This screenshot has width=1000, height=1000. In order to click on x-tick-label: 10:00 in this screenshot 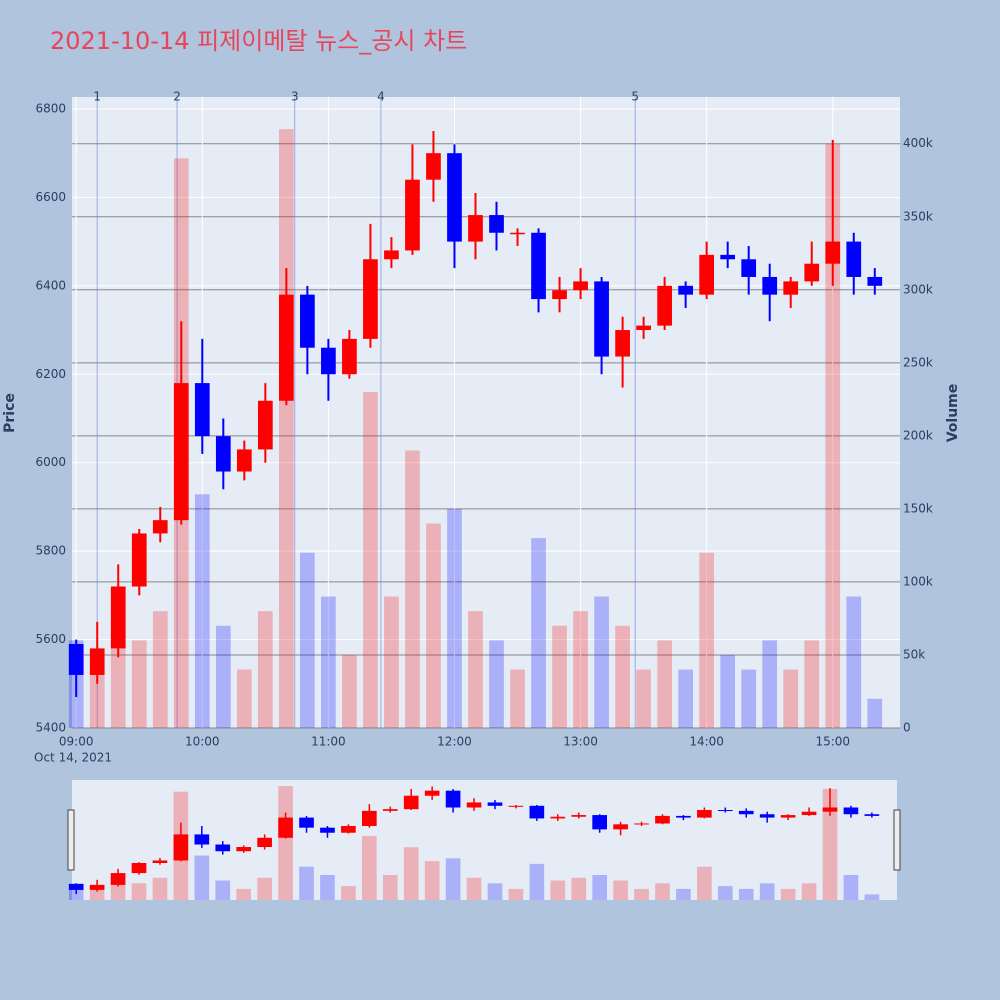, I will do `click(202, 742)`.